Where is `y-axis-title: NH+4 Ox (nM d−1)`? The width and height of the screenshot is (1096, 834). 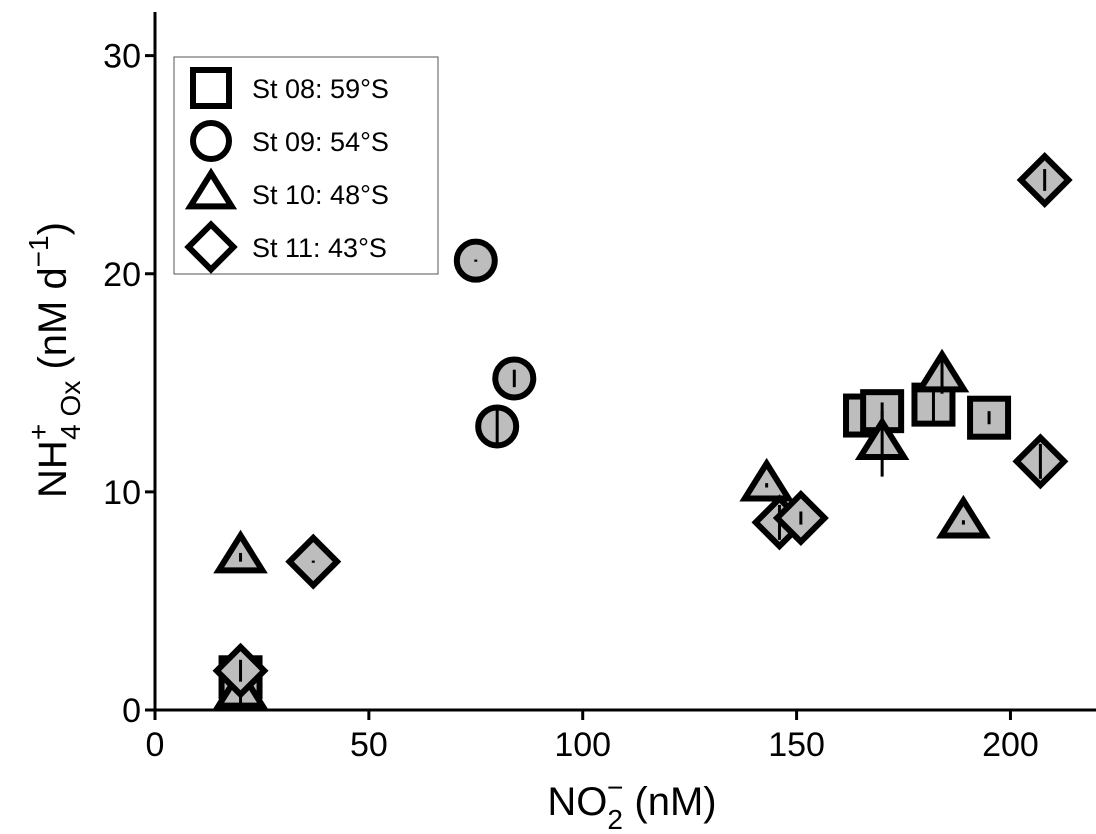 y-axis-title: NH+4 Ox (nM d−1) is located at coordinates (54, 360).